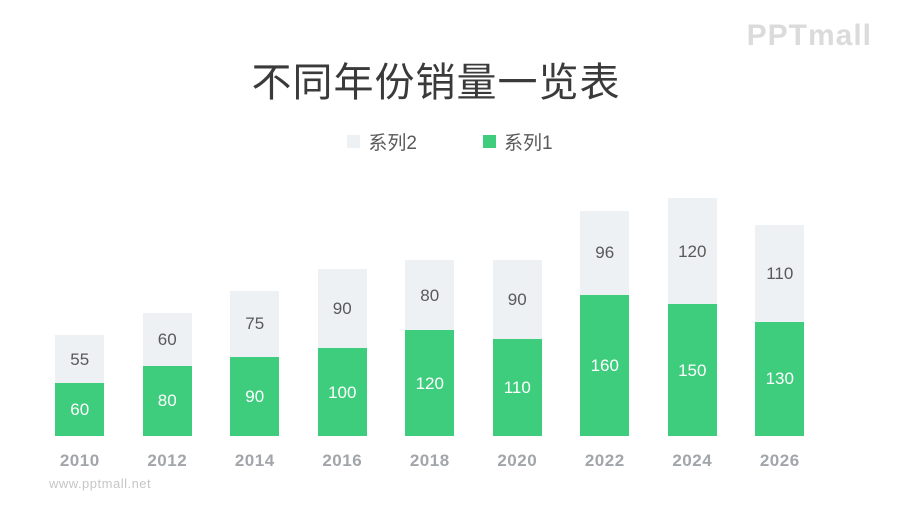 The image size is (900, 506). I want to click on chart-column-2018: 80 120, so click(430, 313).